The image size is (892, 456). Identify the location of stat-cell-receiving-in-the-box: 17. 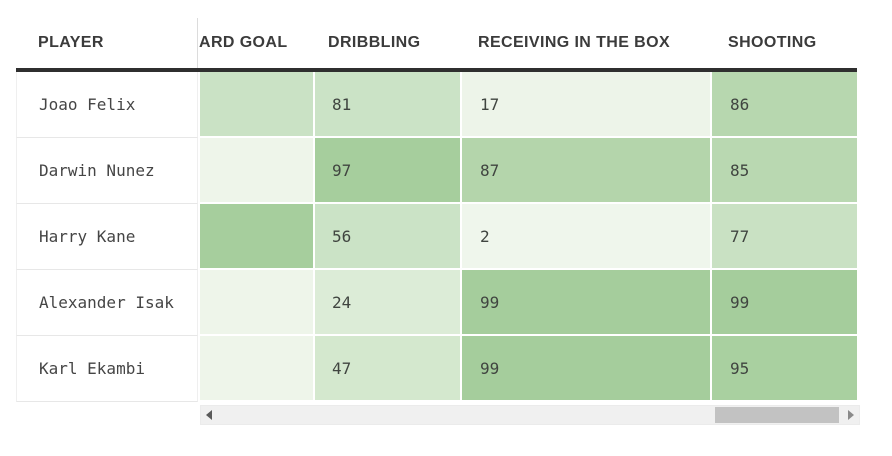
(587, 105).